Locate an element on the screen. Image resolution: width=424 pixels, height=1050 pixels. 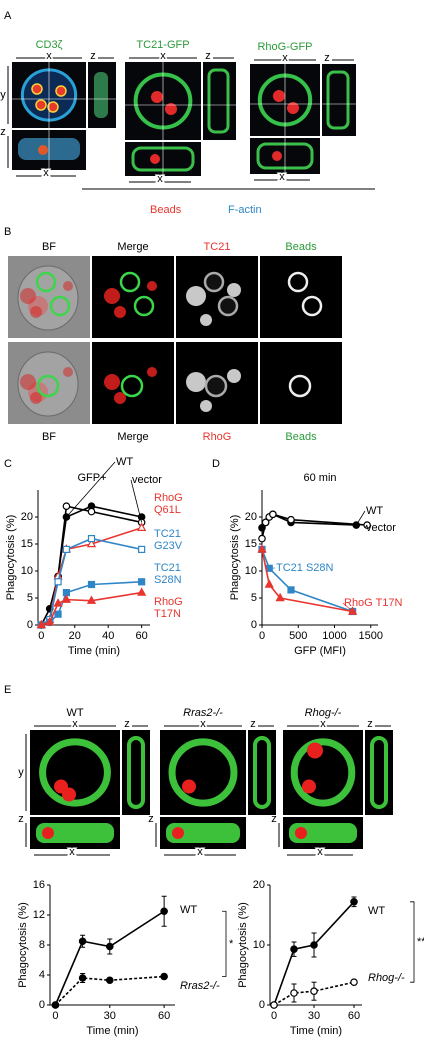
x-axis-label: GFP (MFI) is located at coordinates (320, 651).